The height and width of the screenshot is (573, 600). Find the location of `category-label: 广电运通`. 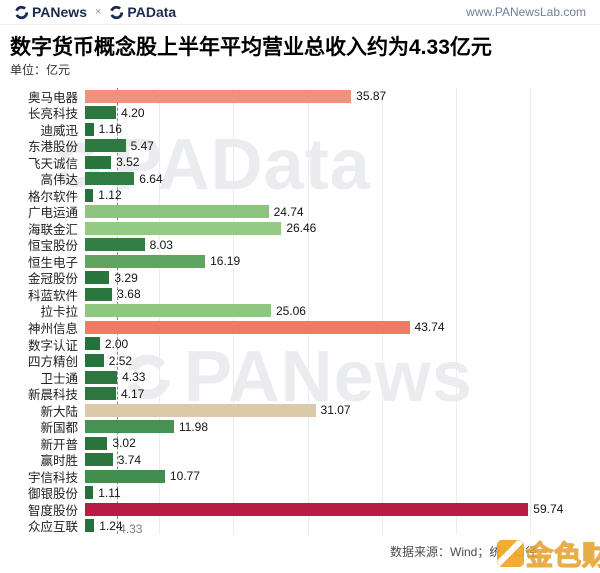

category-label: 广电运通 is located at coordinates (52, 213).